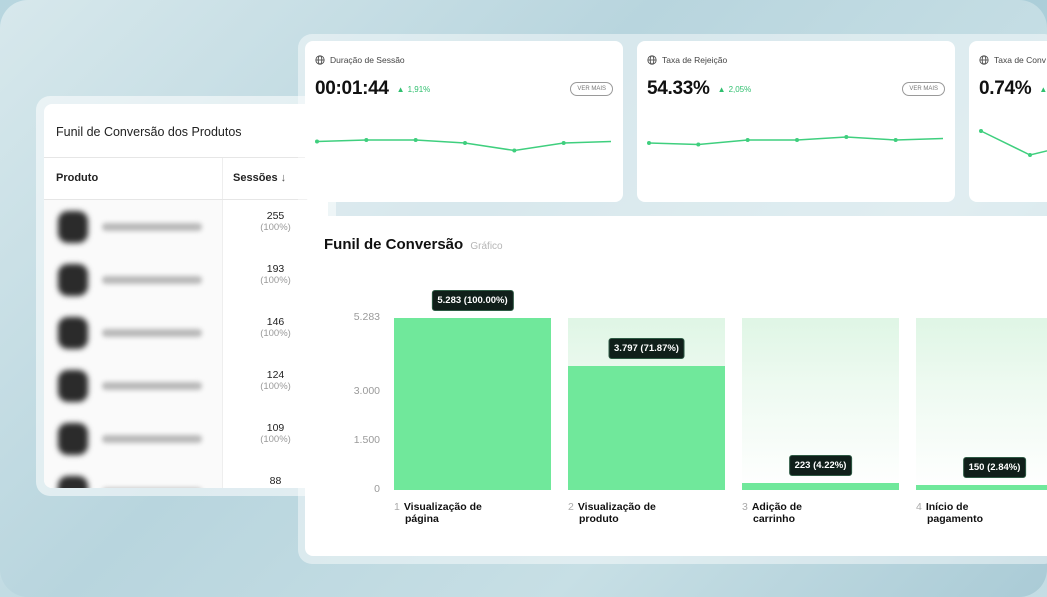 The image size is (1047, 597). I want to click on sessions-value: 109, so click(275, 428).